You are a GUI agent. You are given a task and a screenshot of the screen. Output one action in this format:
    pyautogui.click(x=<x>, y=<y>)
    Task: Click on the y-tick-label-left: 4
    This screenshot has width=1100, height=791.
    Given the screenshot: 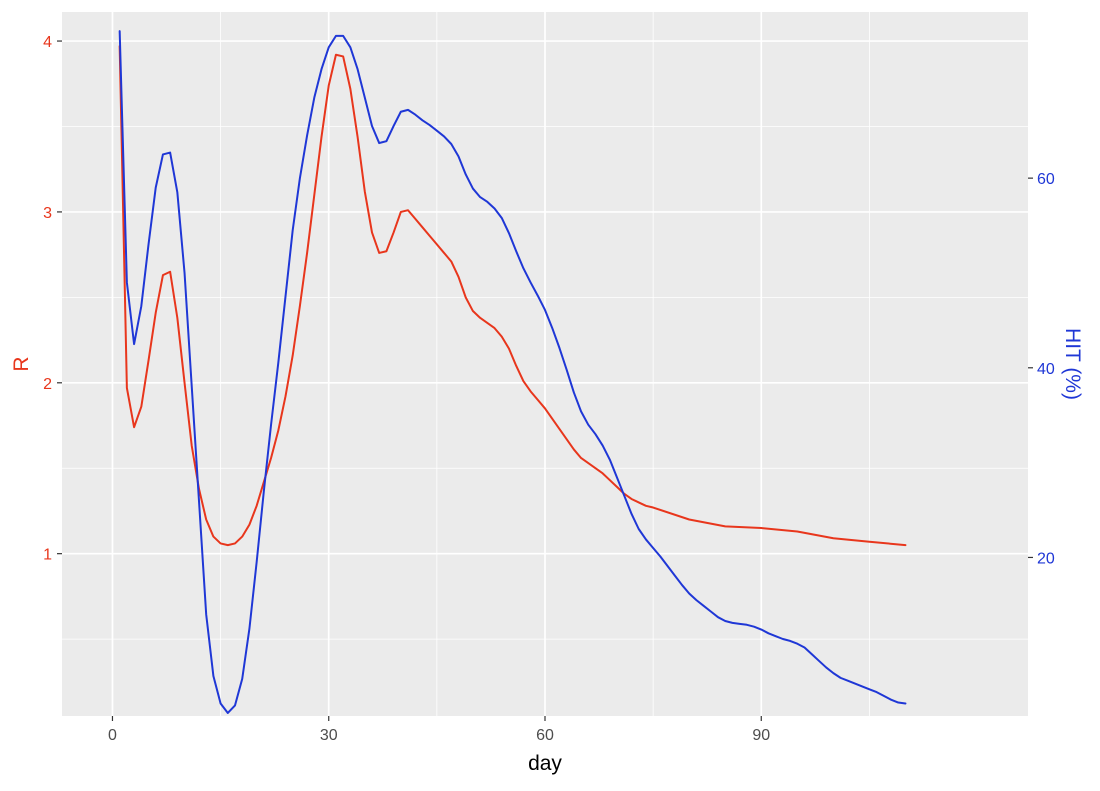 What is the action you would take?
    pyautogui.click(x=47, y=42)
    